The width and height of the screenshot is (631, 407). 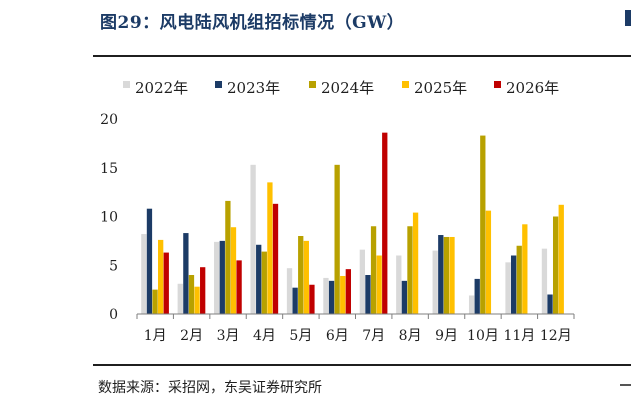 I want to click on bar-2024年-1月, so click(x=155, y=301).